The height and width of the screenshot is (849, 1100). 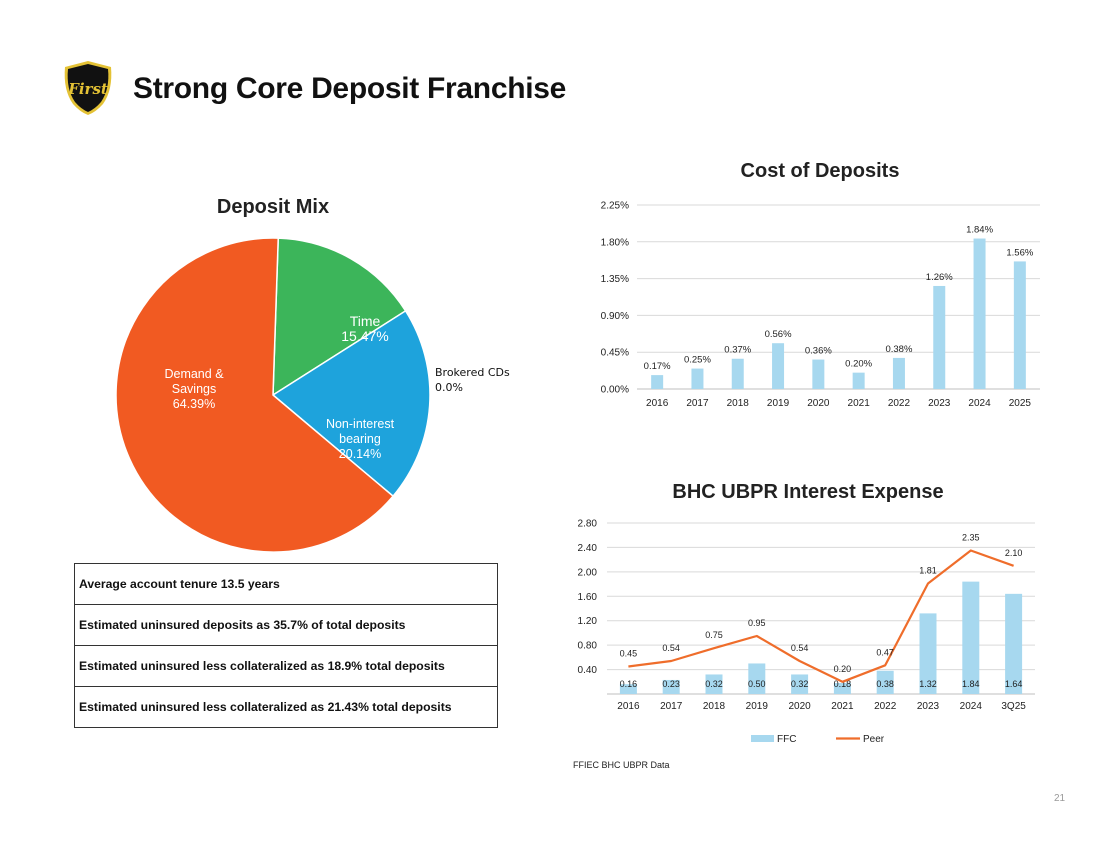 What do you see at coordinates (671, 706) in the screenshot?
I see `x-tick-label: 2017` at bounding box center [671, 706].